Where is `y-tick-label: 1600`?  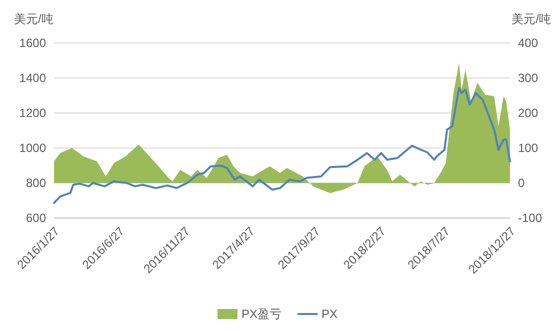 y-tick-label: 1600 is located at coordinates (32, 43).